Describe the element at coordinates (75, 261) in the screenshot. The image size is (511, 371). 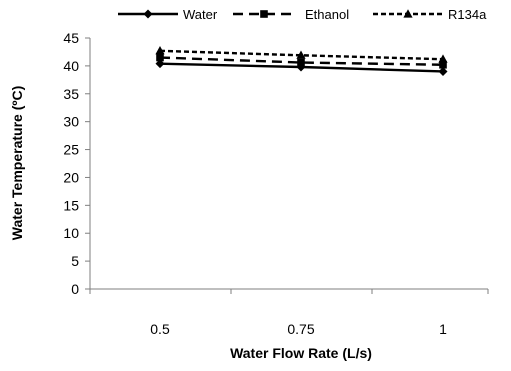
I see `y-tick-label: 5` at that location.